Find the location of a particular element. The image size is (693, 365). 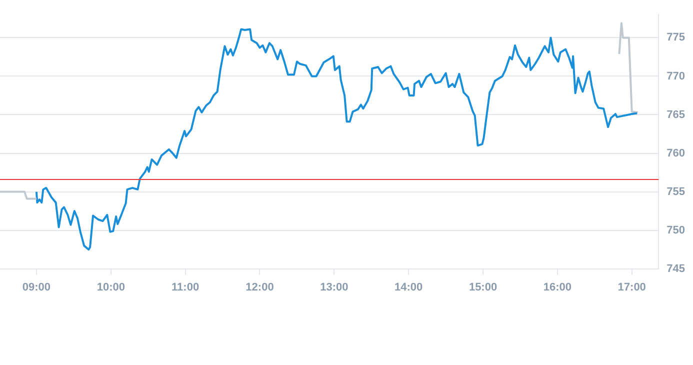

x-tick-label: 15:00 is located at coordinates (483, 287).